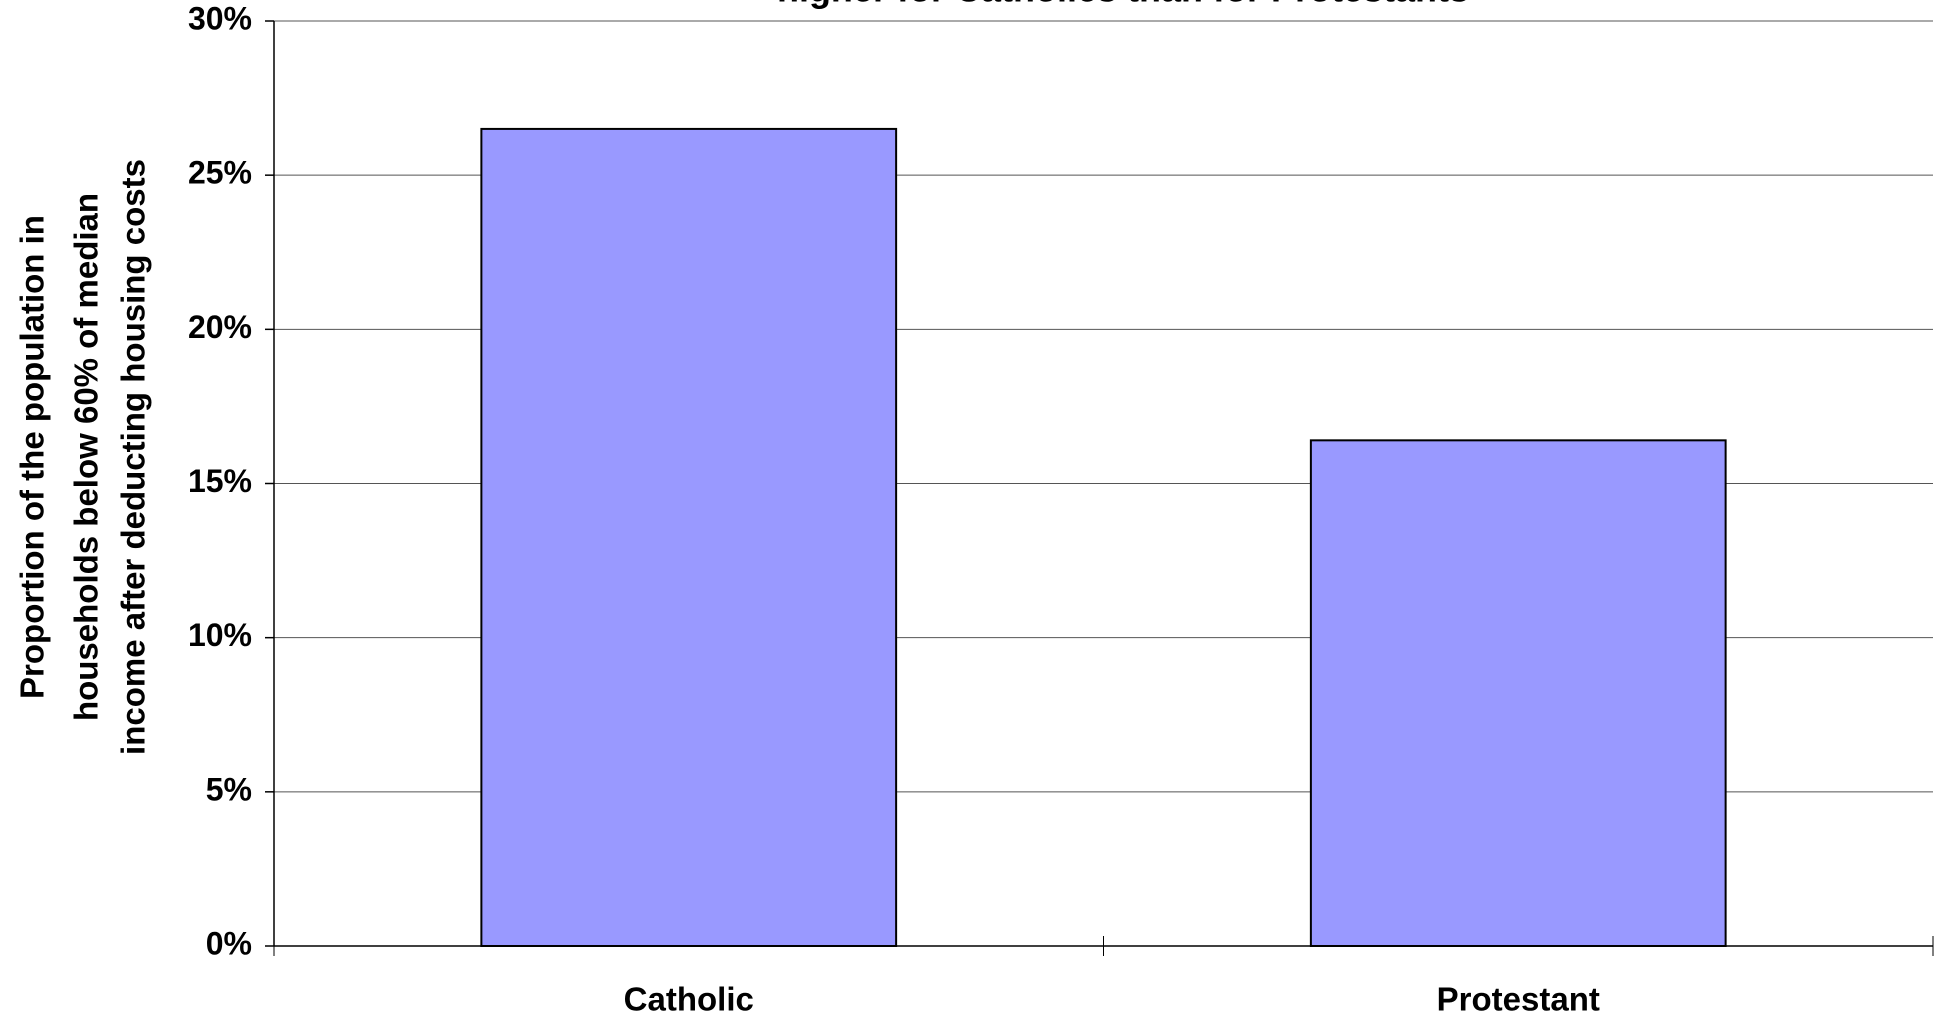 The height and width of the screenshot is (1020, 1935). Describe the element at coordinates (220, 18) in the screenshot. I see `y-tick-label: 30%` at that location.